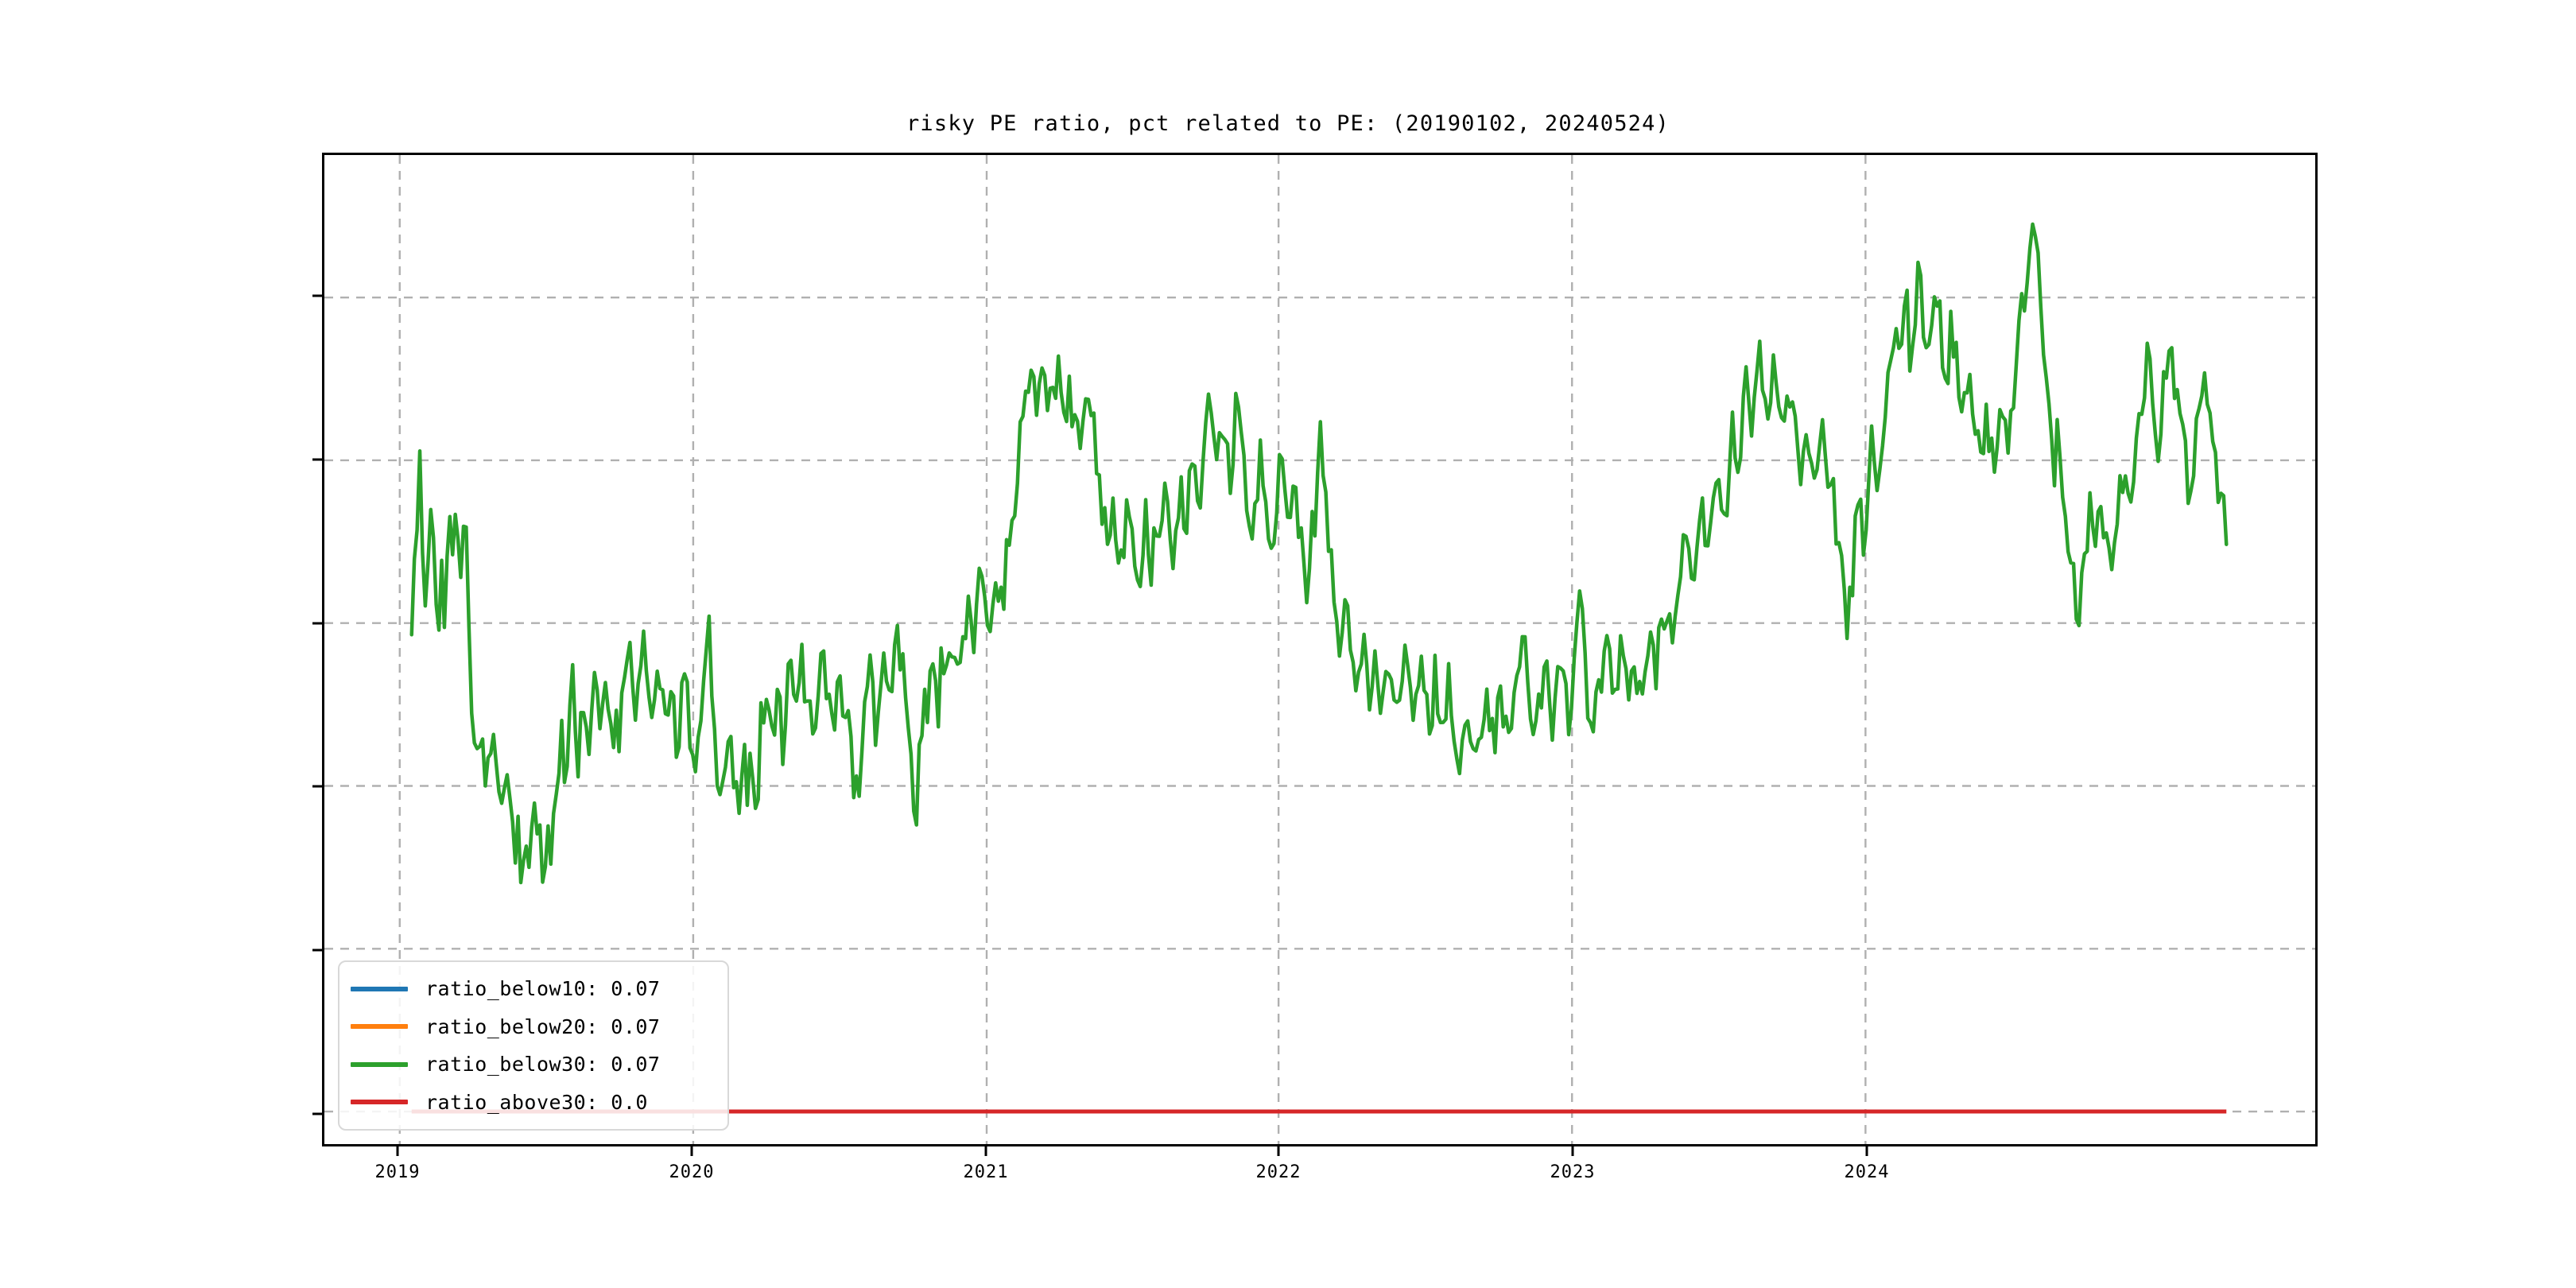  What do you see at coordinates (543, 989) in the screenshot?
I see `legend-item-label: ratio_below10: 0.07` at bounding box center [543, 989].